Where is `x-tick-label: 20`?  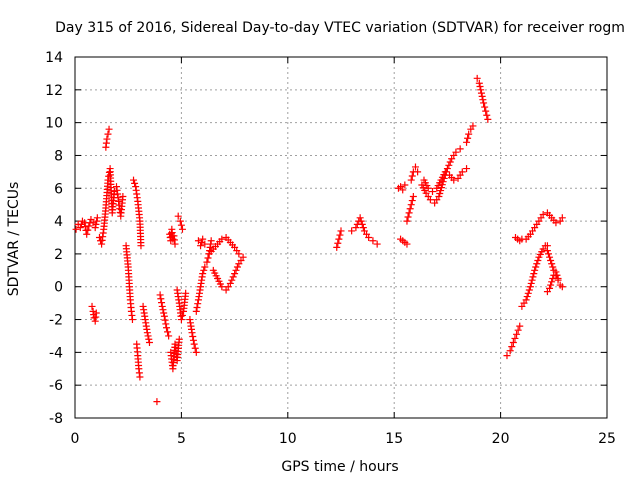
x-tick-label: 20 is located at coordinates (501, 439).